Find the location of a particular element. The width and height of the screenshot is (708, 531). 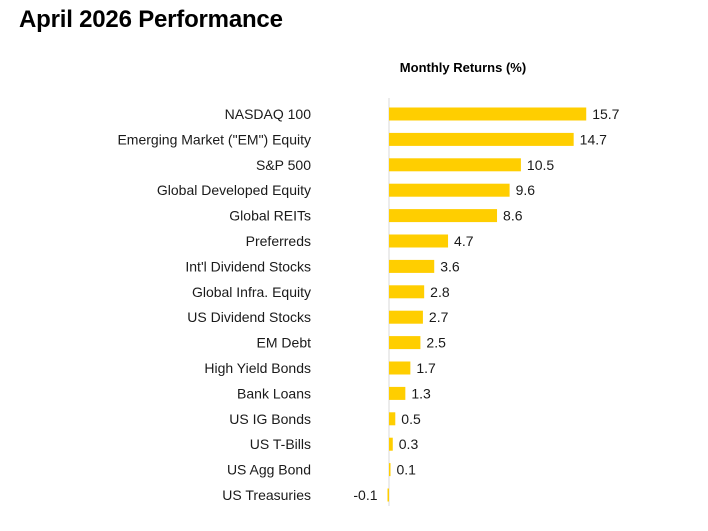

value-label: 15.7 is located at coordinates (605, 114).